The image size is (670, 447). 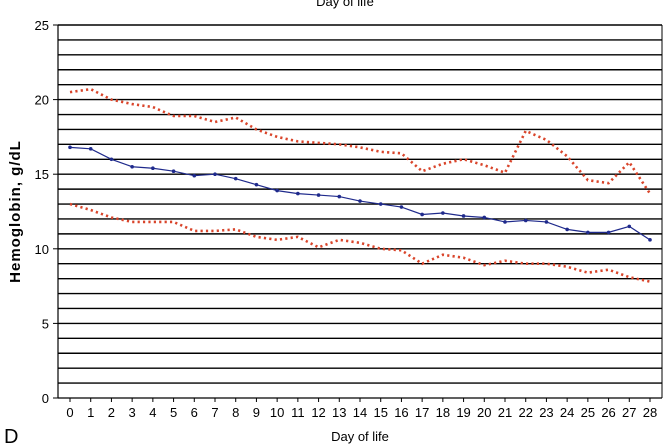 I want to click on x-tick-label: 17, so click(x=422, y=412).